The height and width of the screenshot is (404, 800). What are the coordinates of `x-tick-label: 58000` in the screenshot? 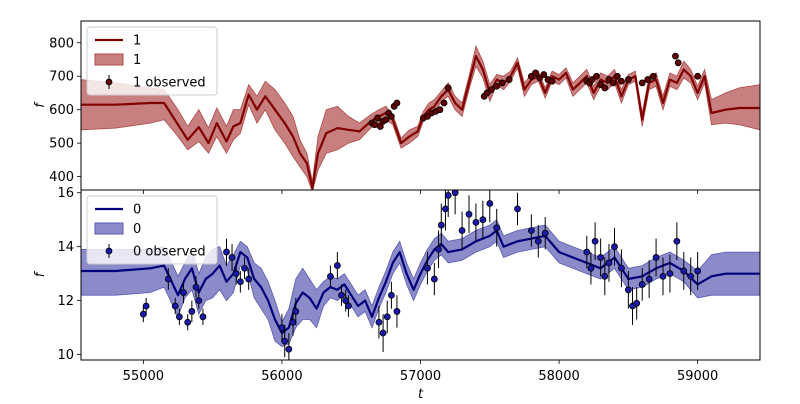 It's located at (558, 376).